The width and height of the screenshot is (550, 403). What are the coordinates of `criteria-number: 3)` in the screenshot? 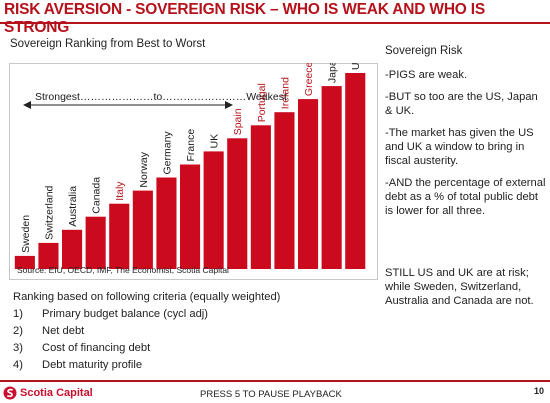 It's located at (18, 348).